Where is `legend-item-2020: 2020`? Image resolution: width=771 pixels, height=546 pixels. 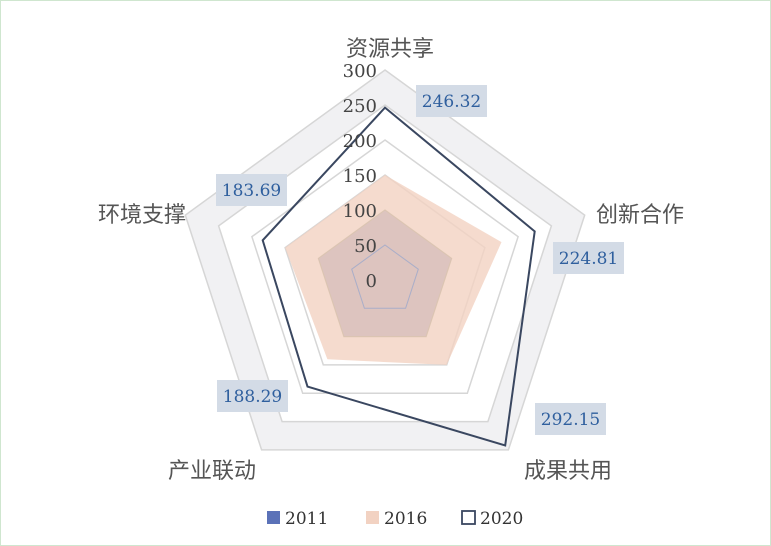 legend-item-2020: 2020 is located at coordinates (492, 519).